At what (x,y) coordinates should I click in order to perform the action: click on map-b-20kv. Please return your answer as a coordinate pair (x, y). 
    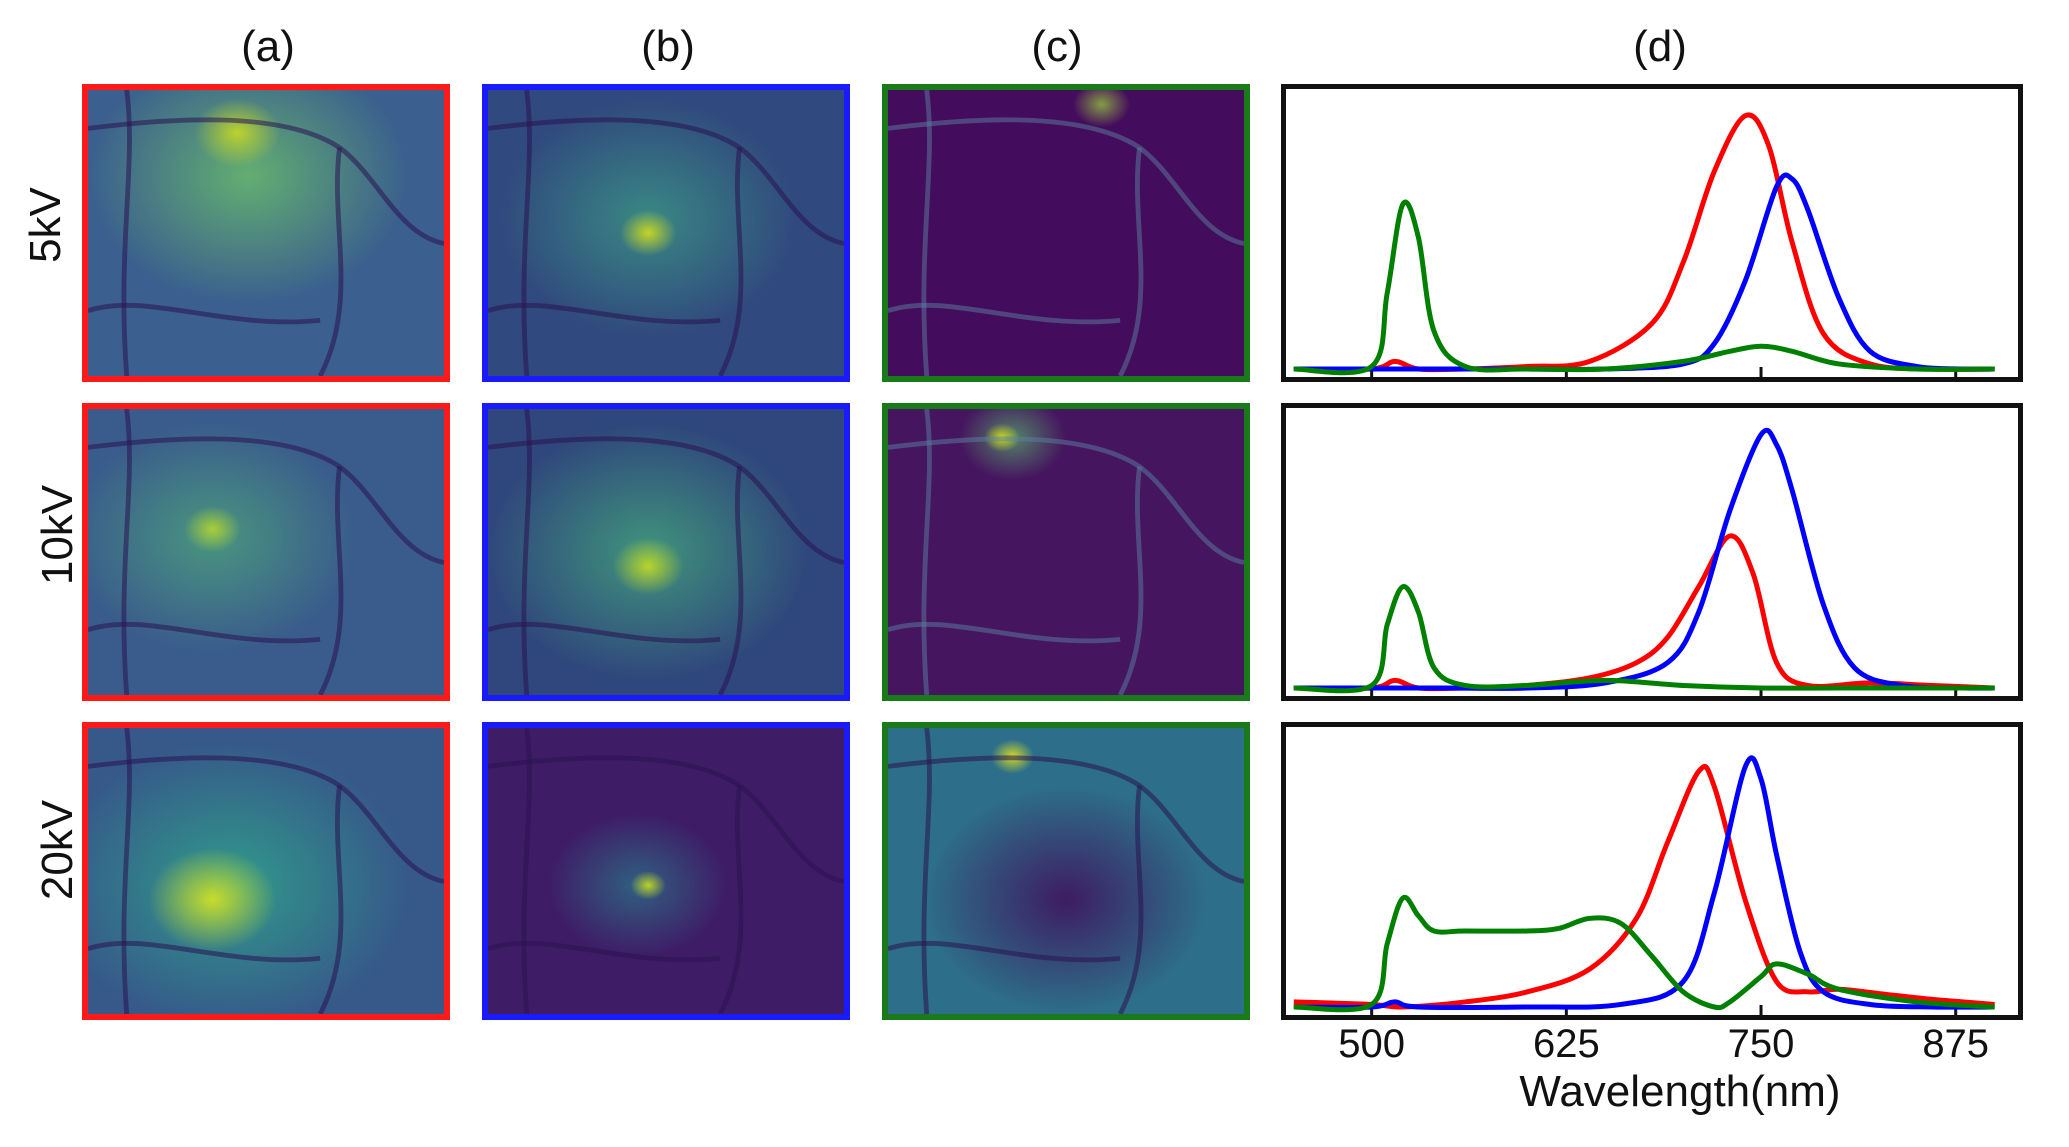
    Looking at the image, I should click on (666, 871).